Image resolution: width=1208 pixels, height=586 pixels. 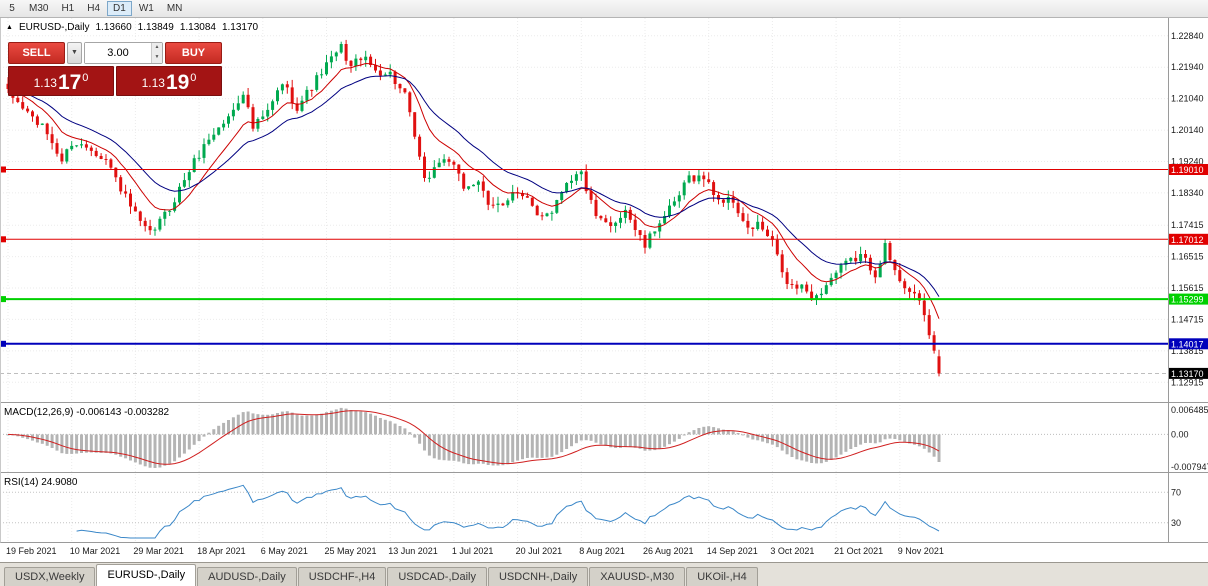 What do you see at coordinates (155, 27) in the screenshot?
I see `ohlc-high: 1.13849` at bounding box center [155, 27].